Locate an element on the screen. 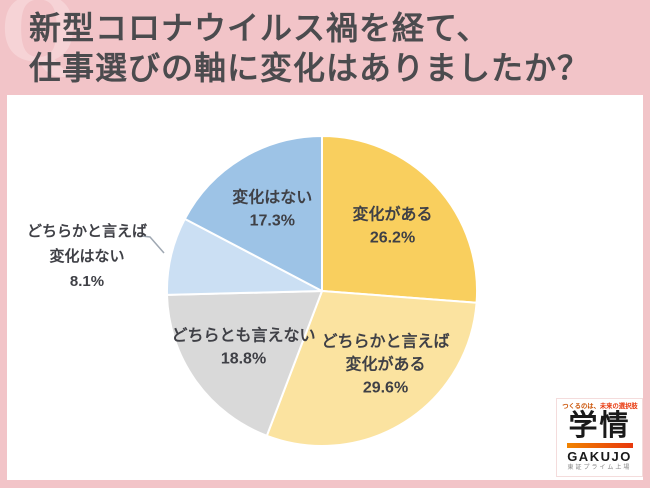 The width and height of the screenshot is (650, 488). ext-label-line-2: 変化はない is located at coordinates (87, 256).